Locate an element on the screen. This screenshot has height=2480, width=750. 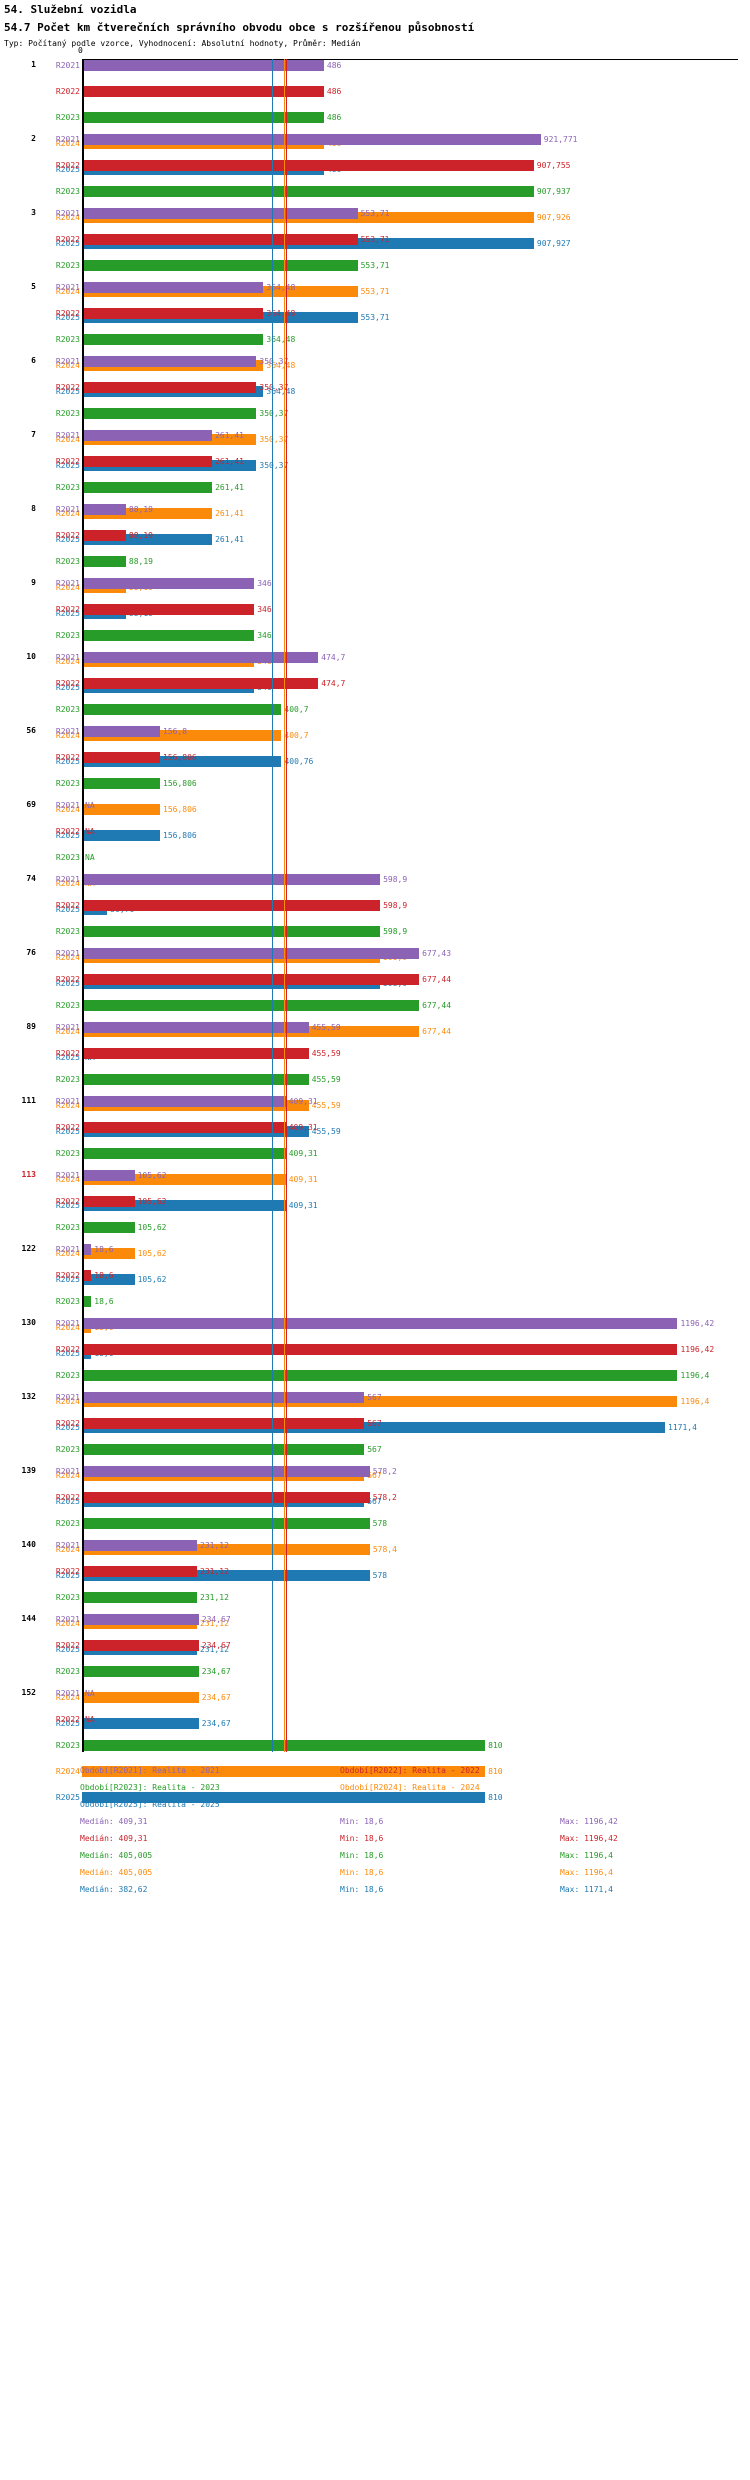
bar-row: R2023 455,59 is located at coordinates (375, 1079).